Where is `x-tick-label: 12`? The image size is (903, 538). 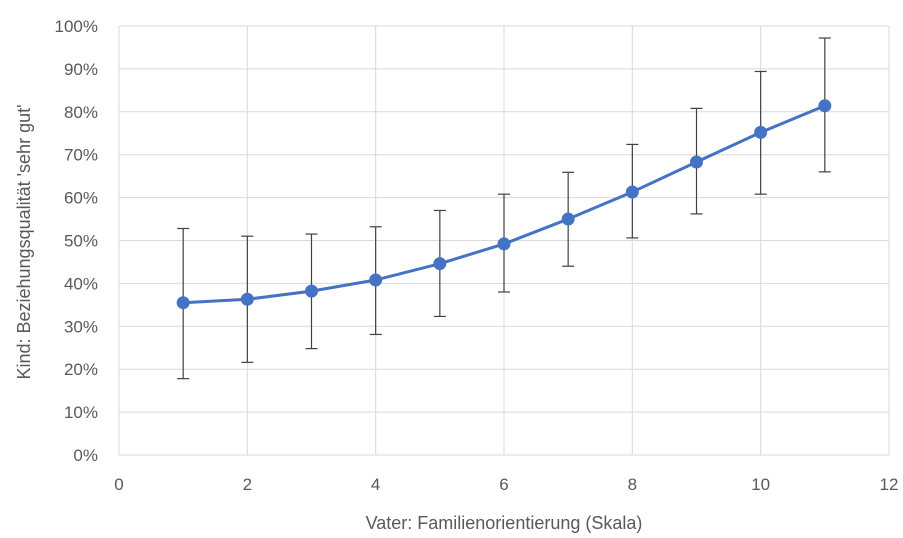
x-tick-label: 12 is located at coordinates (889, 484).